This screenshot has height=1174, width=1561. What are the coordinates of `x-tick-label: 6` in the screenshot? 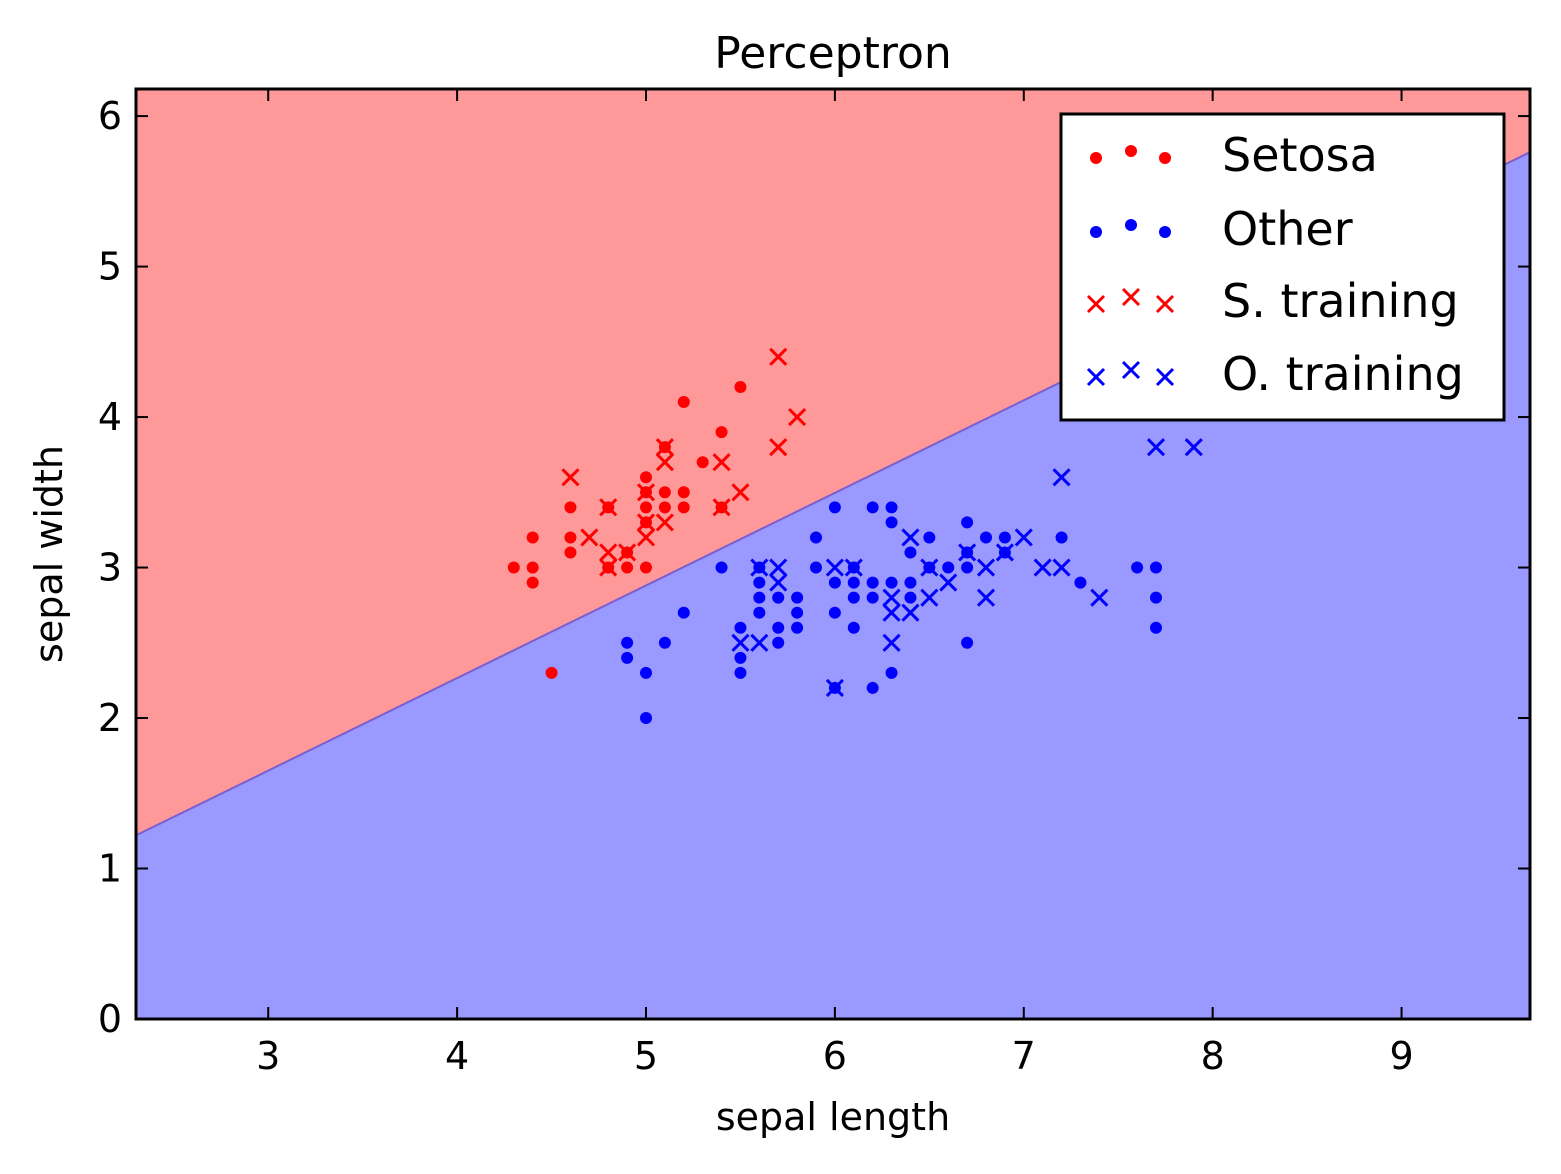 It's located at (835, 1056).